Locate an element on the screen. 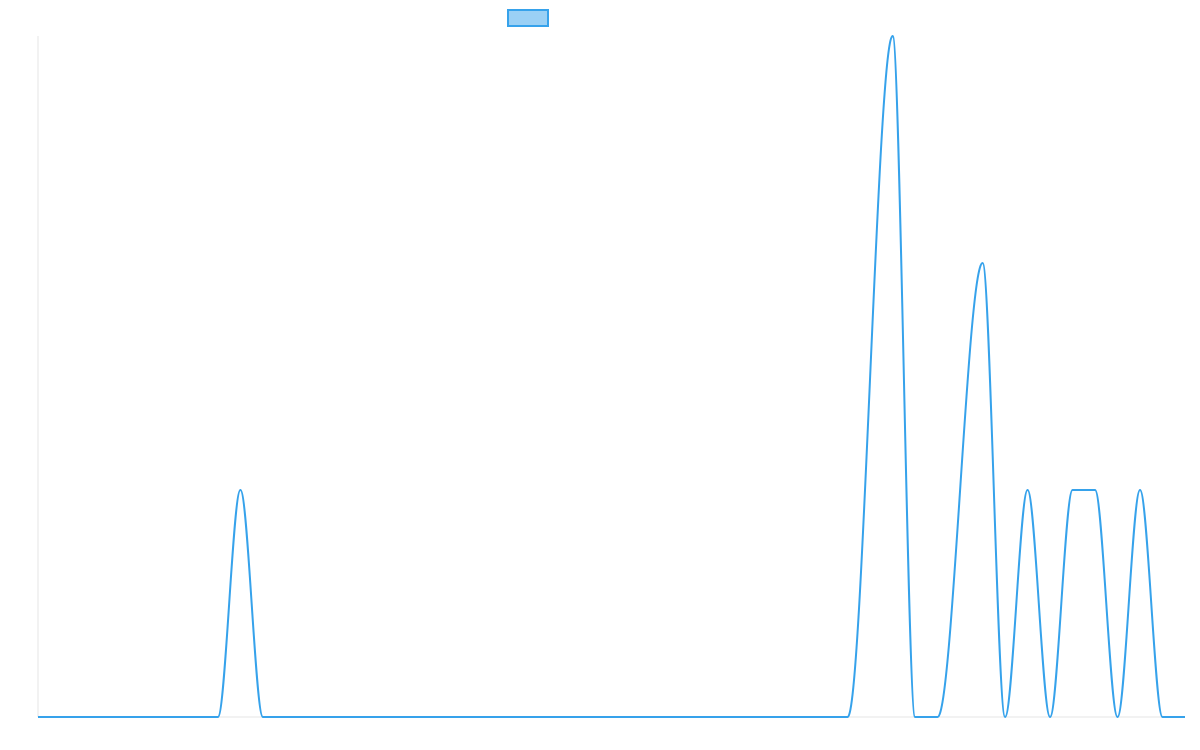 The width and height of the screenshot is (1200, 750). legend-swatch is located at coordinates (528, 18).